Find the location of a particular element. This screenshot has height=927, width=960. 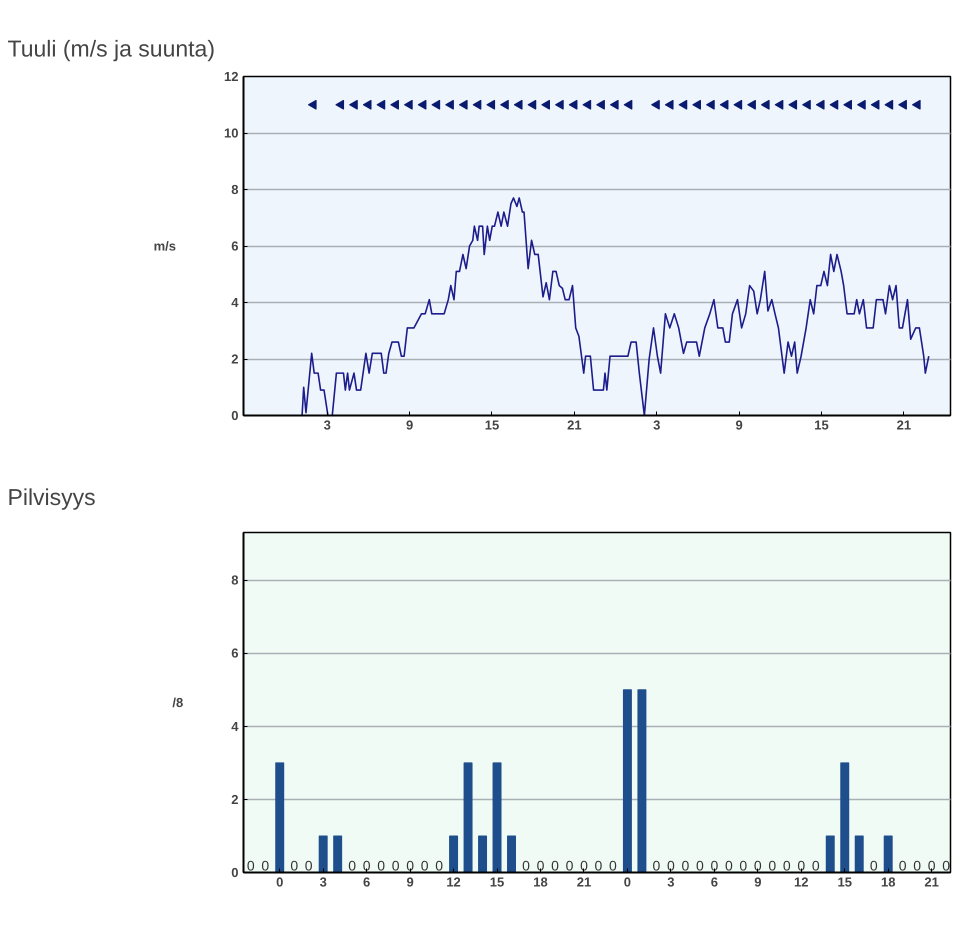

y-axis-title: m/s is located at coordinates (165, 246).